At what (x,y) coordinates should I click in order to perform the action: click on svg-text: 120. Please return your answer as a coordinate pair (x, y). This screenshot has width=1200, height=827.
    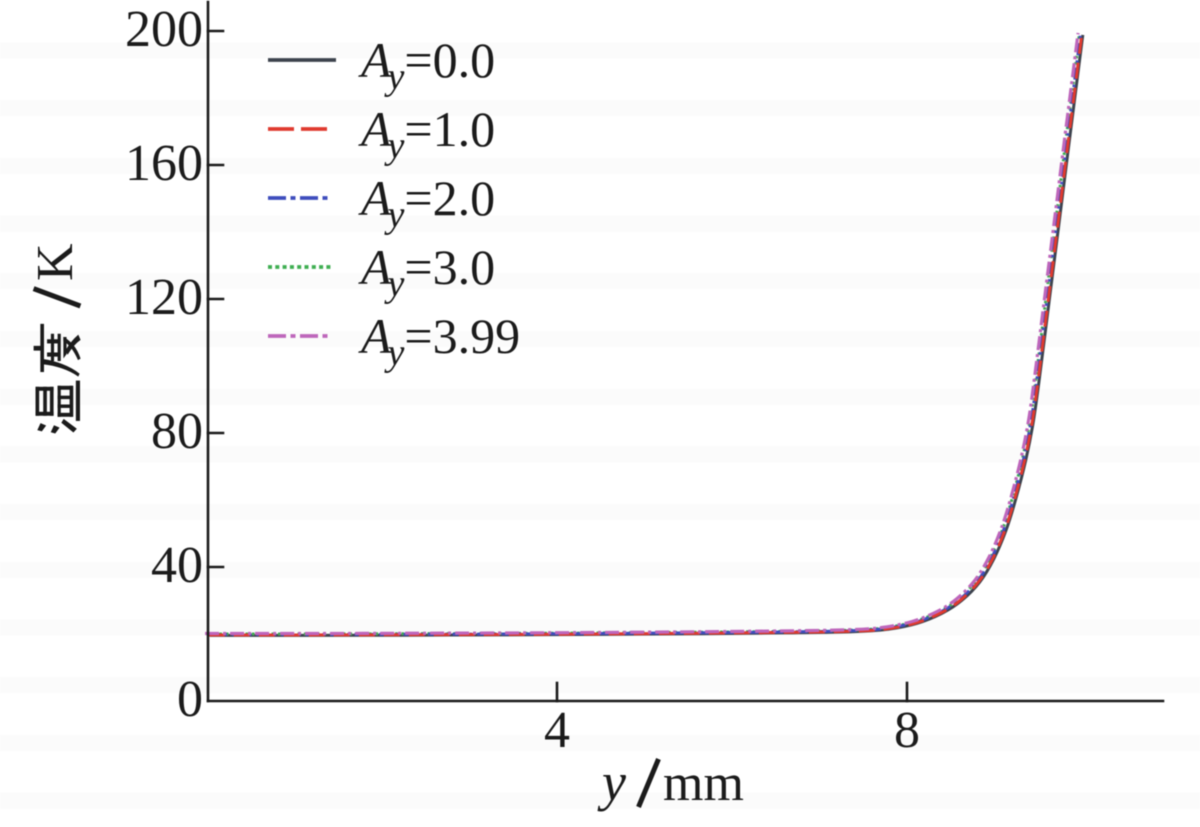
    Looking at the image, I should click on (164, 297).